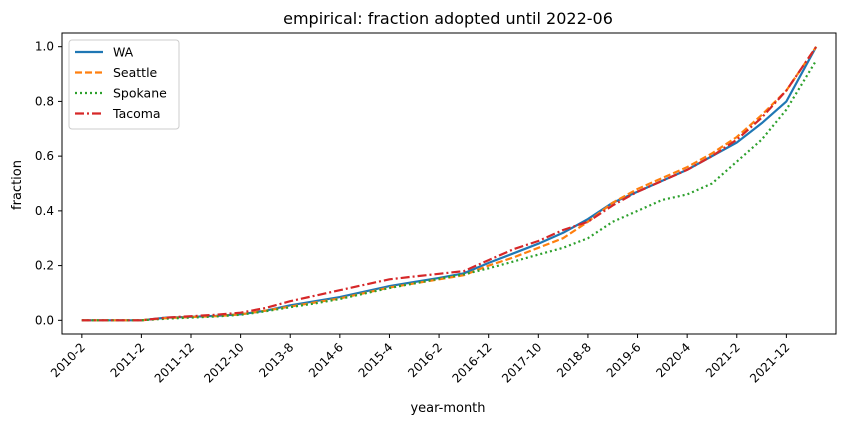  Describe the element at coordinates (135, 72) in the screenshot. I see `legend-label-seattle: Seattle` at that location.